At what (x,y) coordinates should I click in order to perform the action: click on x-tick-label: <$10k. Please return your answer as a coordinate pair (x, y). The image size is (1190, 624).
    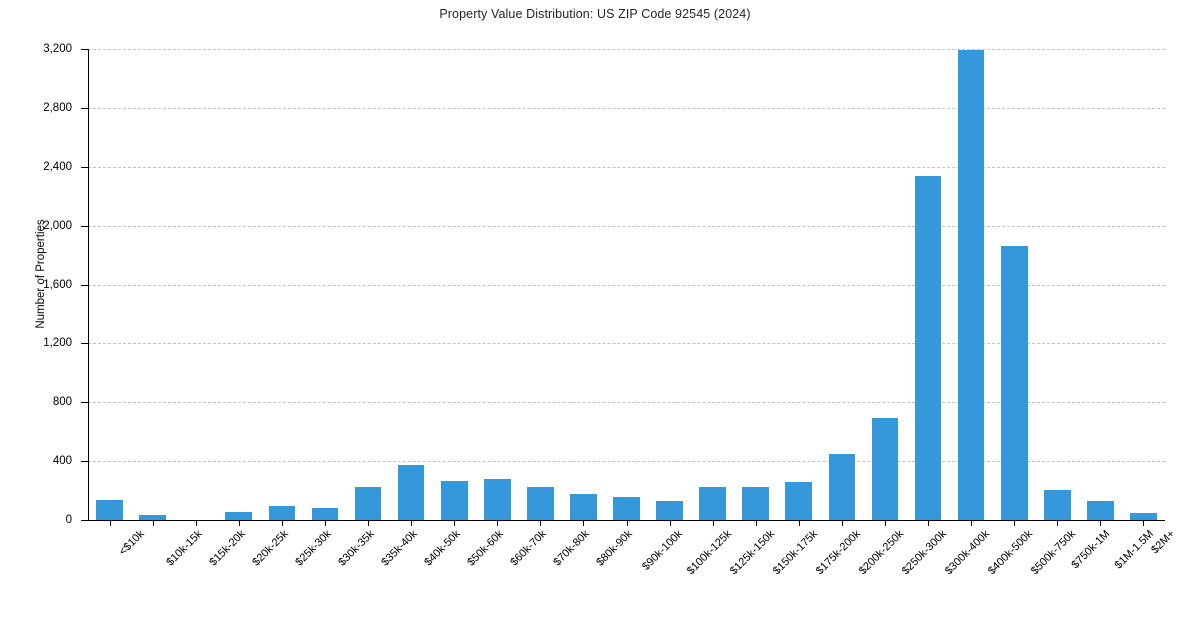
    Looking at the image, I should click on (131, 543).